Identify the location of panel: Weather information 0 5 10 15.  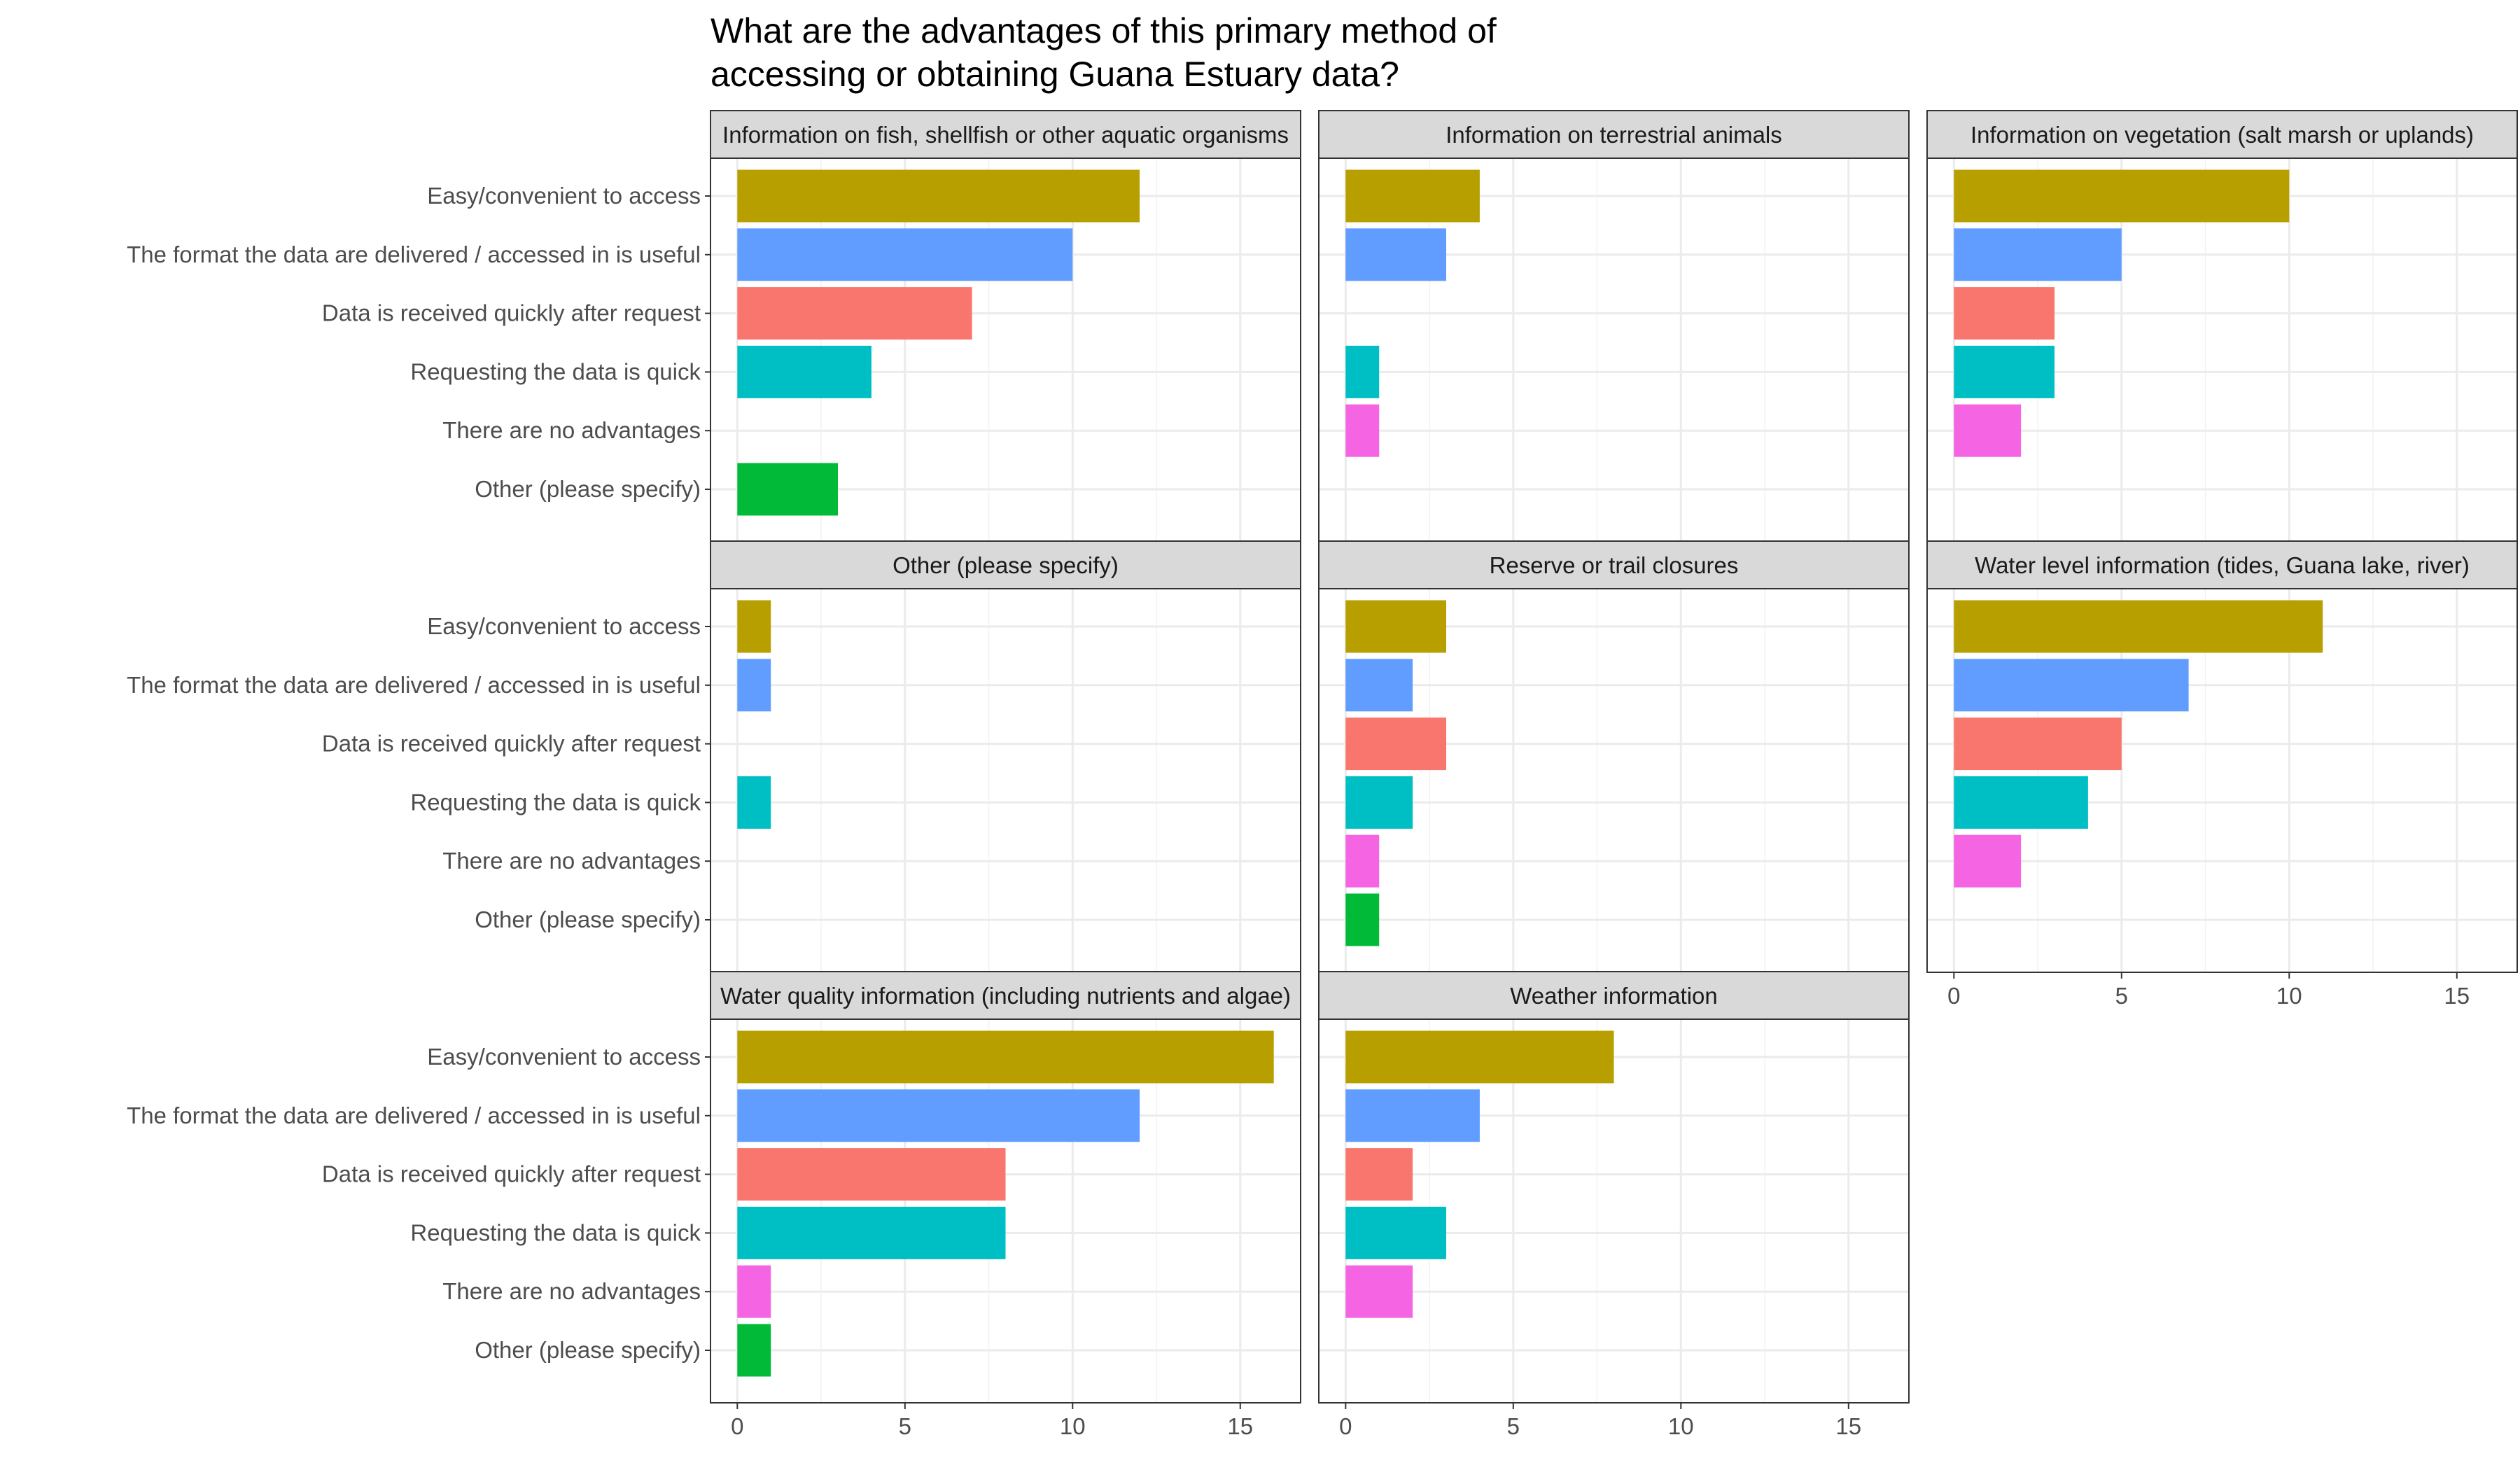
(1614, 1205).